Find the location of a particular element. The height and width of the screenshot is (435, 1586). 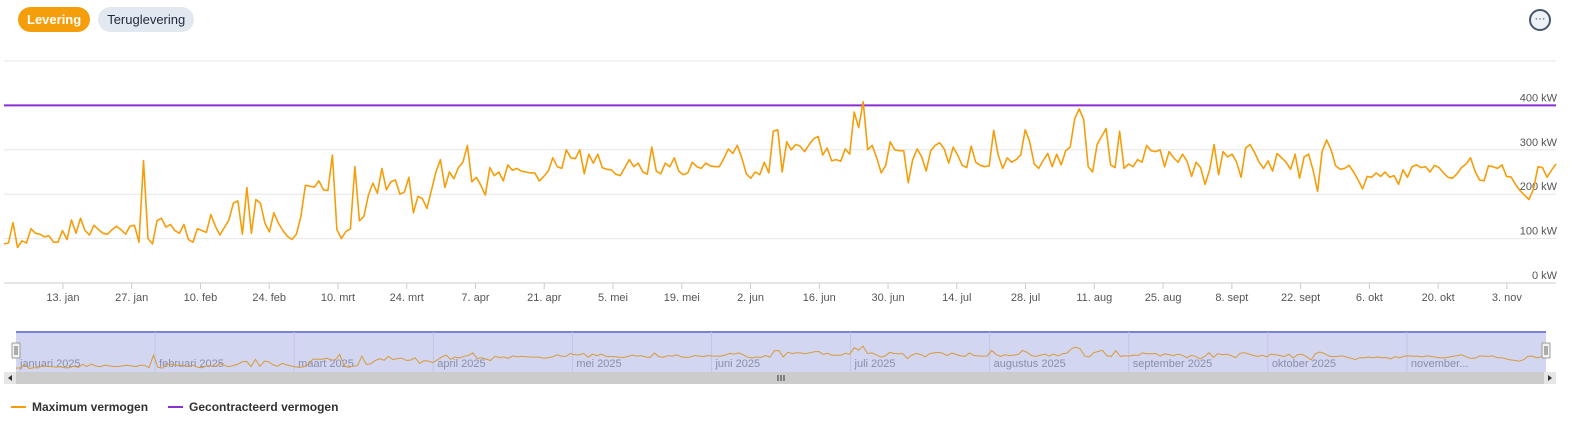

y-tick-label: 0 kW is located at coordinates (1545, 276).